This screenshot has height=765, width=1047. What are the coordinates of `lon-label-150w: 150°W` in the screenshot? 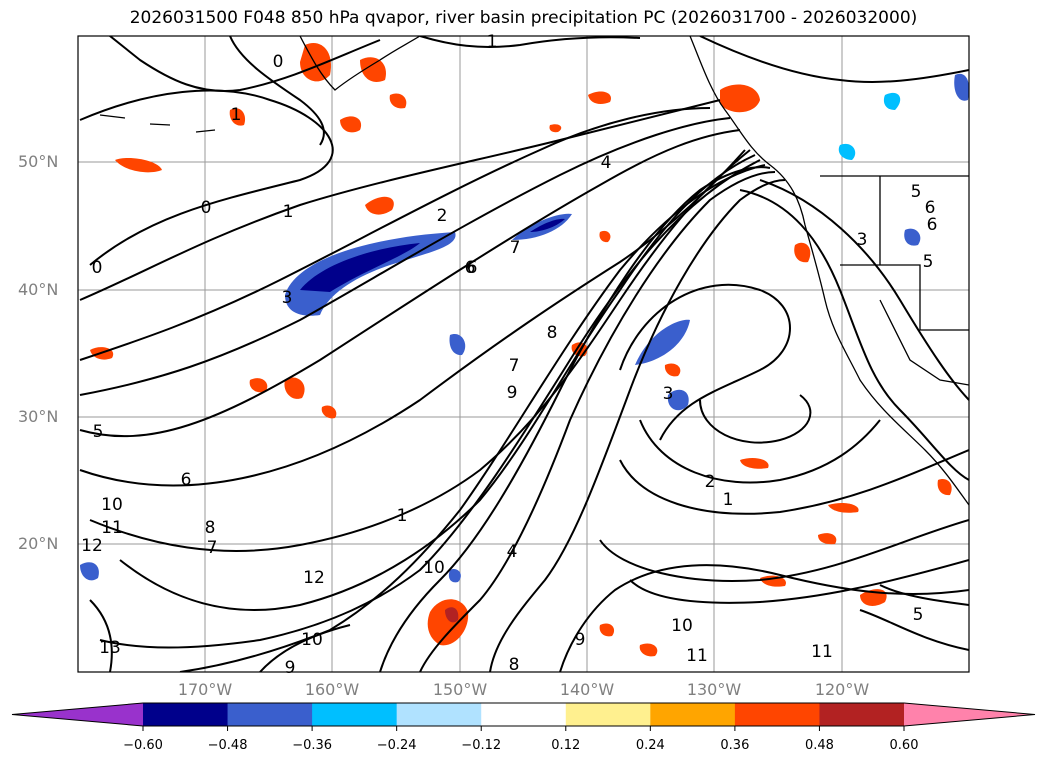 It's located at (460, 689).